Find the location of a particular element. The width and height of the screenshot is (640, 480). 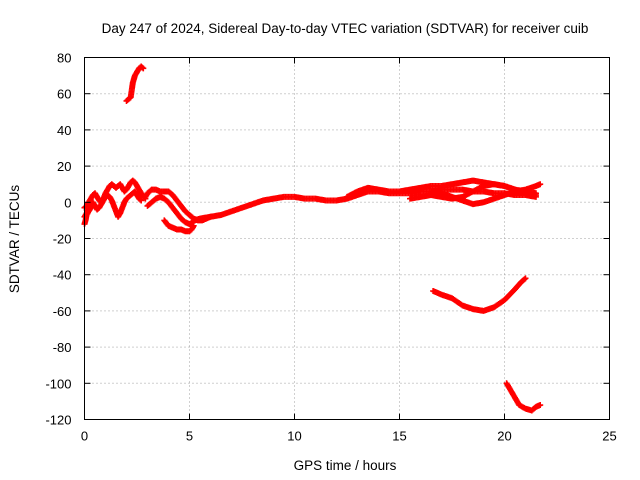

y-tick-label: 0 is located at coordinates (67, 202).